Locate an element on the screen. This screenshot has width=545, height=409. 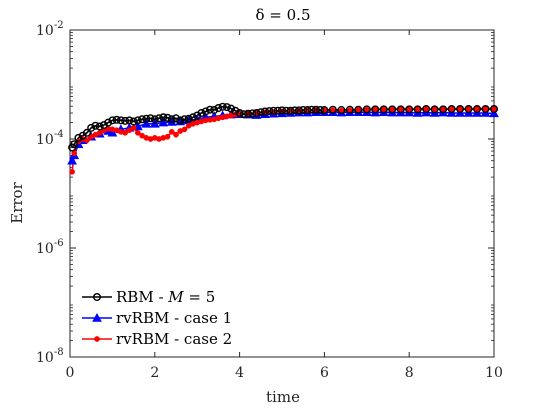
y-tick-label: 10⁻⁶ is located at coordinates (50, 247).